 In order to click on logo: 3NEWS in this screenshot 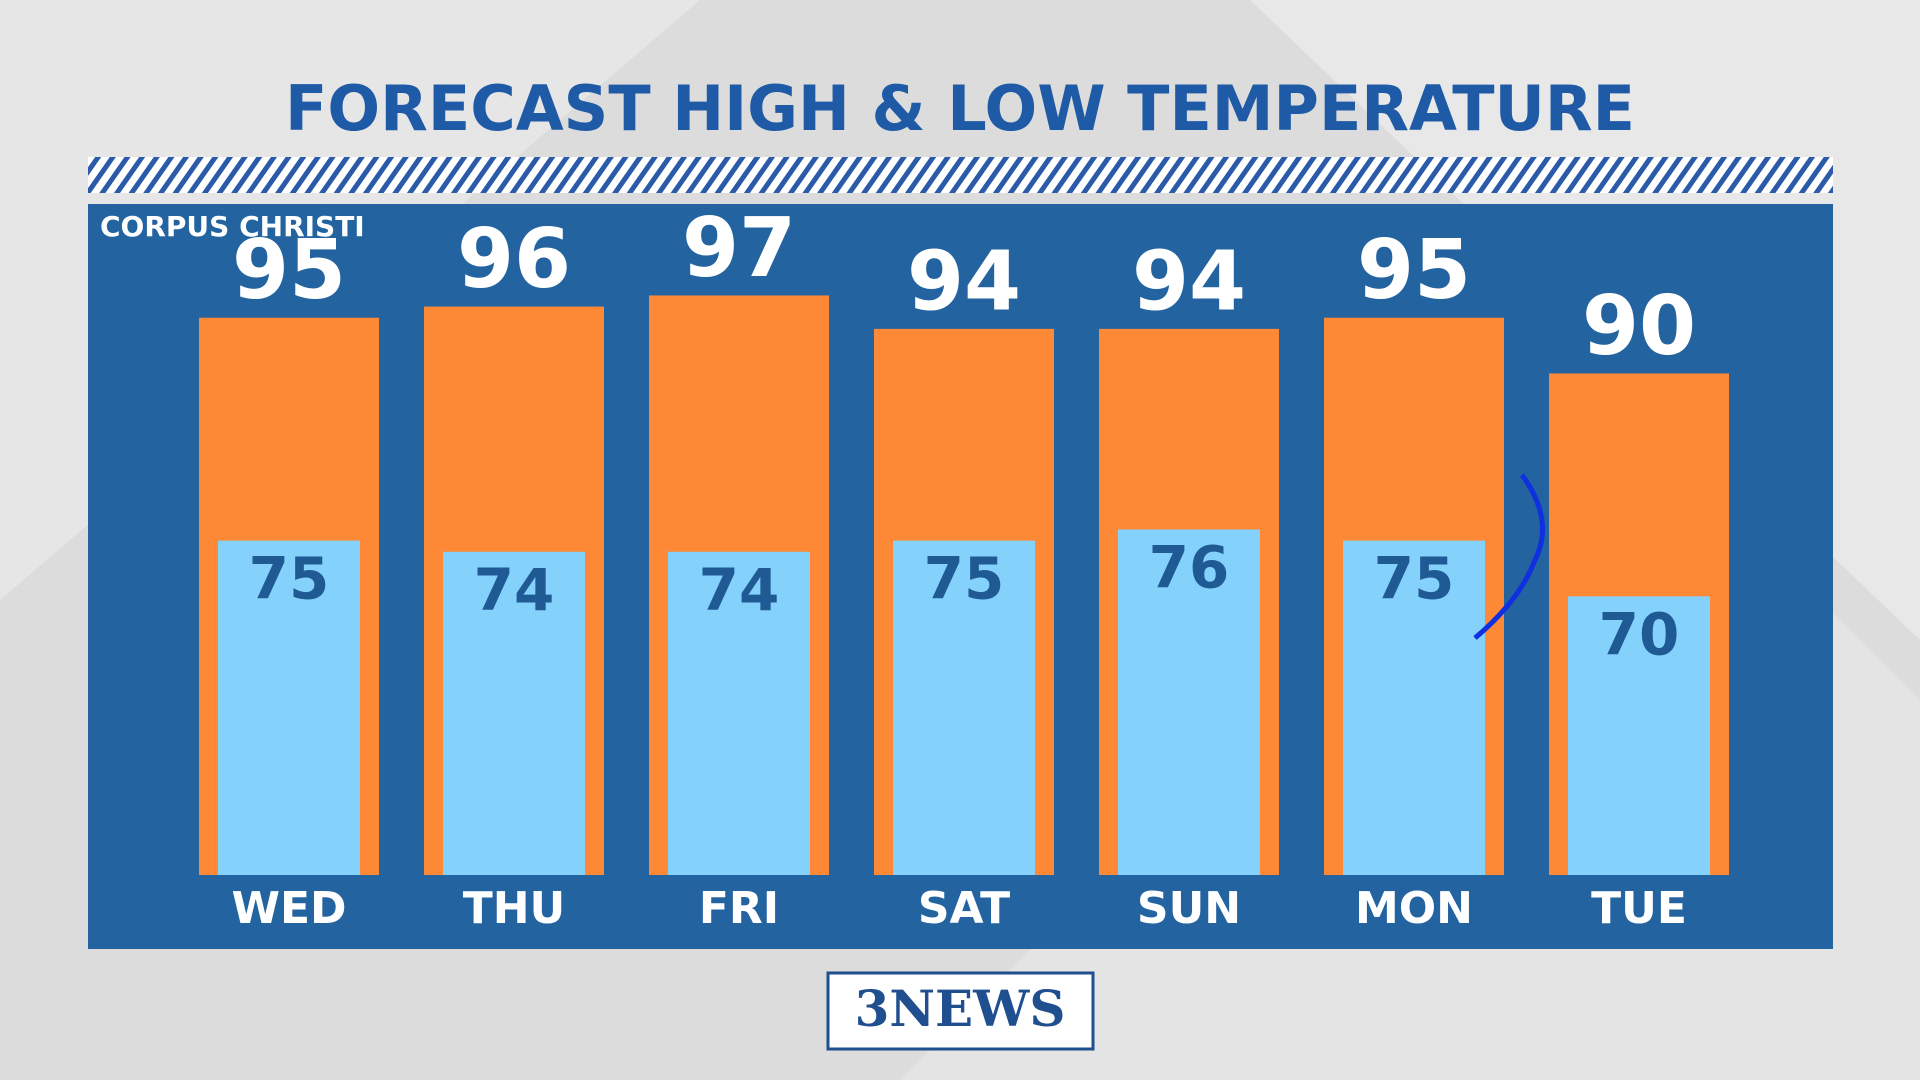, I will do `click(960, 1008)`.